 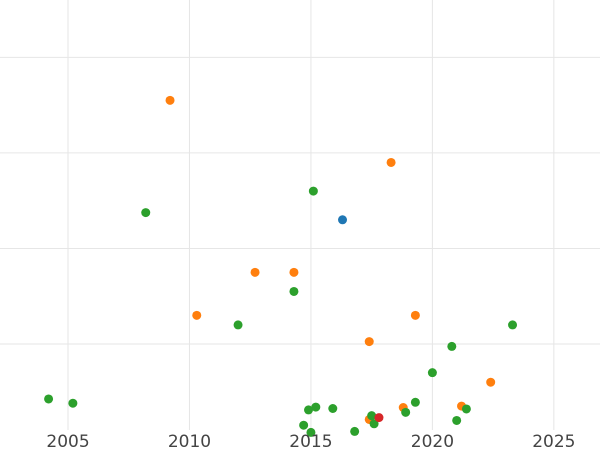 I want to click on x-tick-label-2020: 2020, so click(x=432, y=441).